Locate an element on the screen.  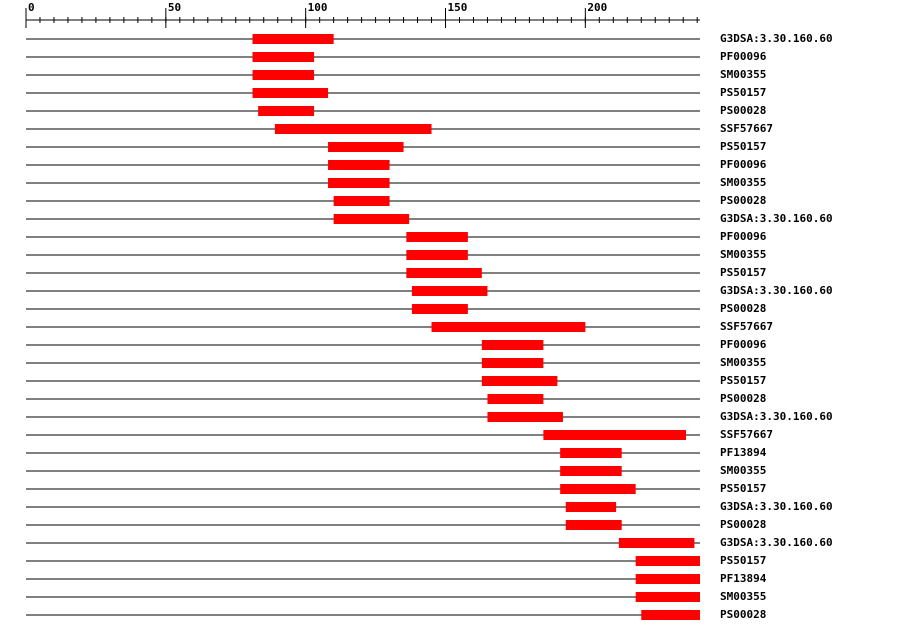
x-tick-label: 150 is located at coordinates (458, 7).